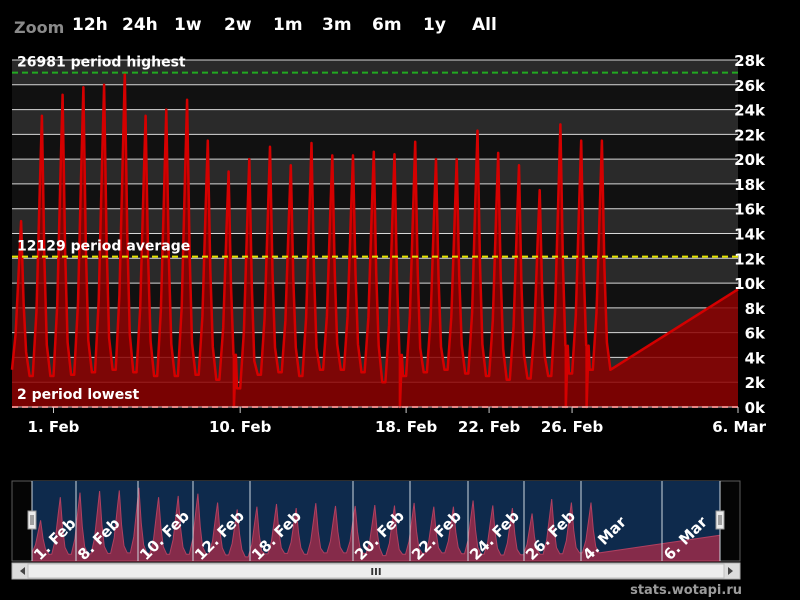  I want to click on x-tick-label: 26. Feb, so click(572, 427).